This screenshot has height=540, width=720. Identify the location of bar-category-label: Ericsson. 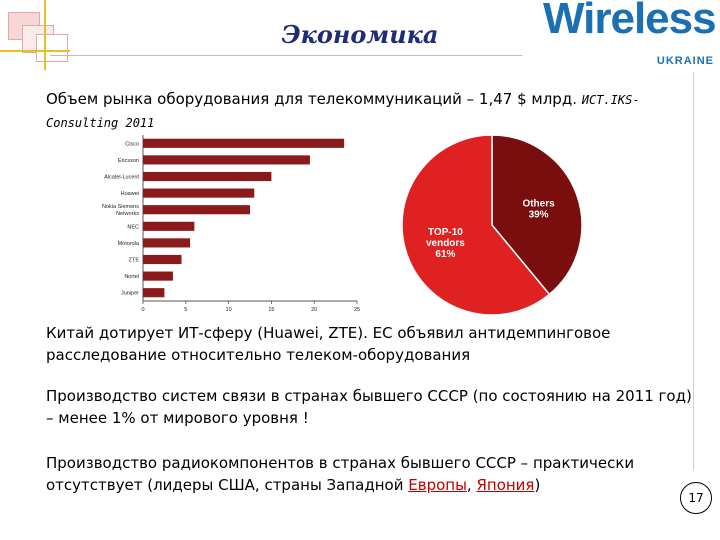
(128, 161).